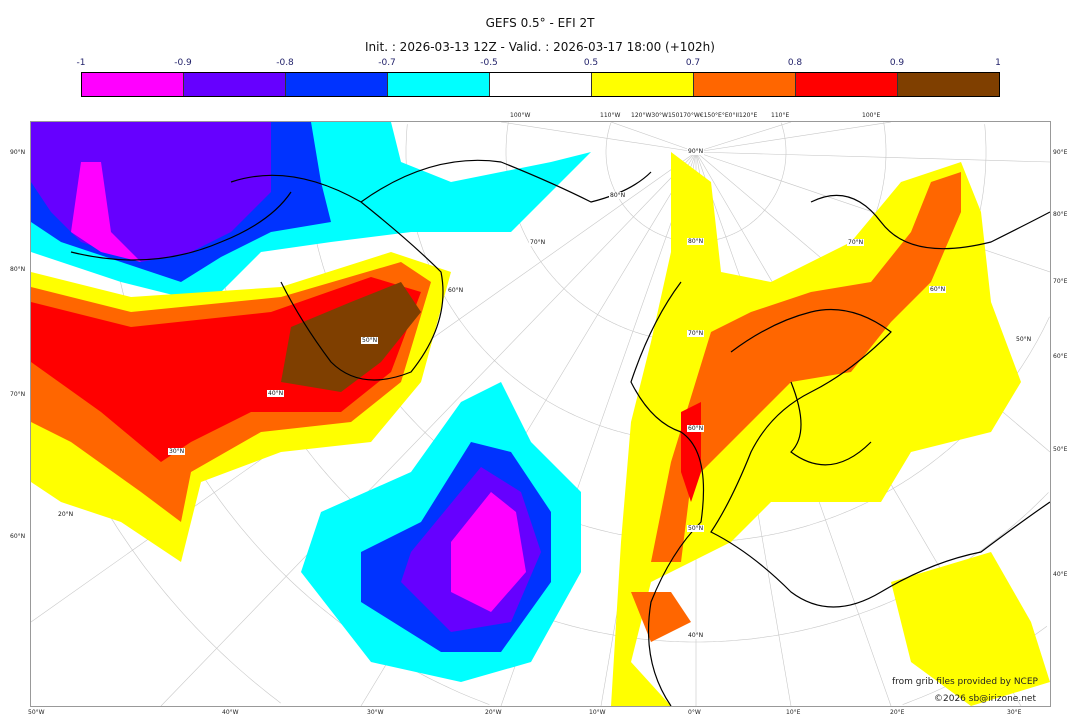  I want to click on axis-label-bottom: 30°W, so click(375, 712).